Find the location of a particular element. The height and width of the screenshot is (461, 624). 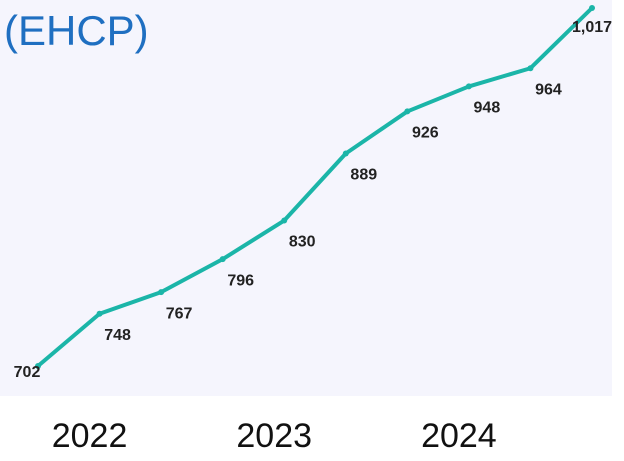

x-tick-label: 2024 is located at coordinates (459, 436).